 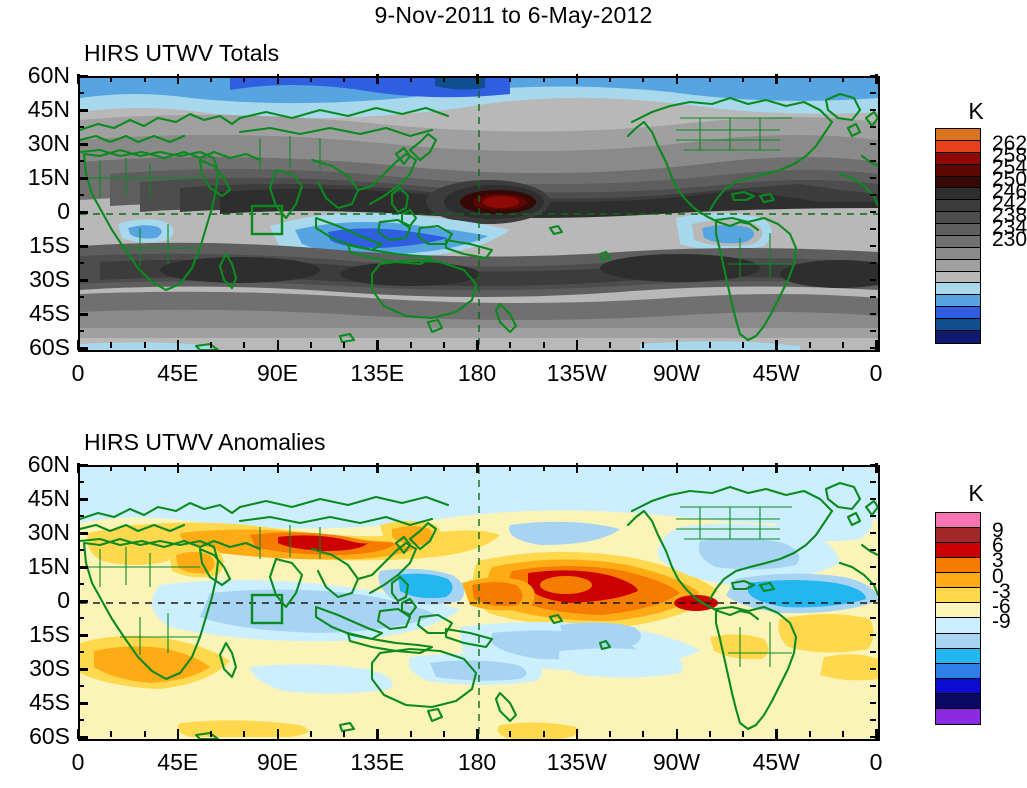 What do you see at coordinates (49, 347) in the screenshot?
I see `lat-tick-label: 60S` at bounding box center [49, 347].